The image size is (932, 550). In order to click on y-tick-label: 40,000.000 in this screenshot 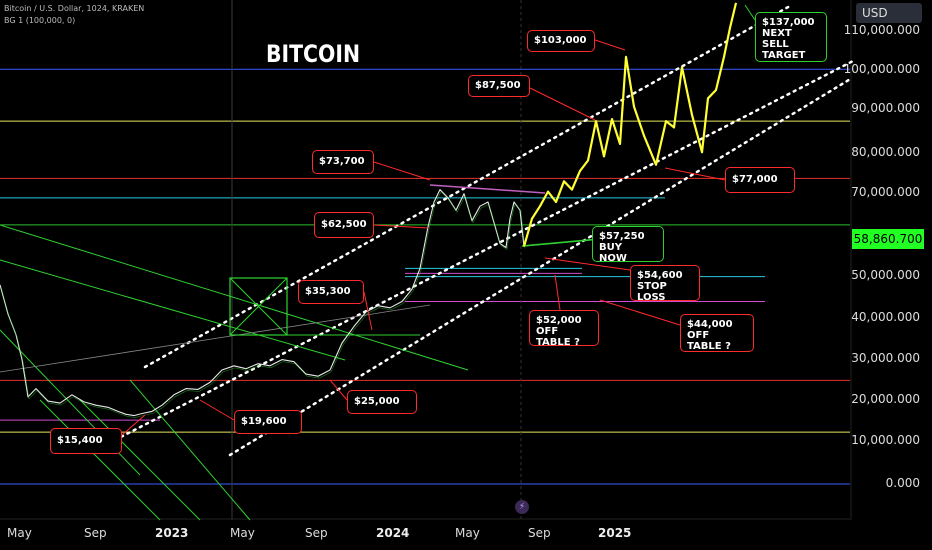, I will do `click(885, 317)`.